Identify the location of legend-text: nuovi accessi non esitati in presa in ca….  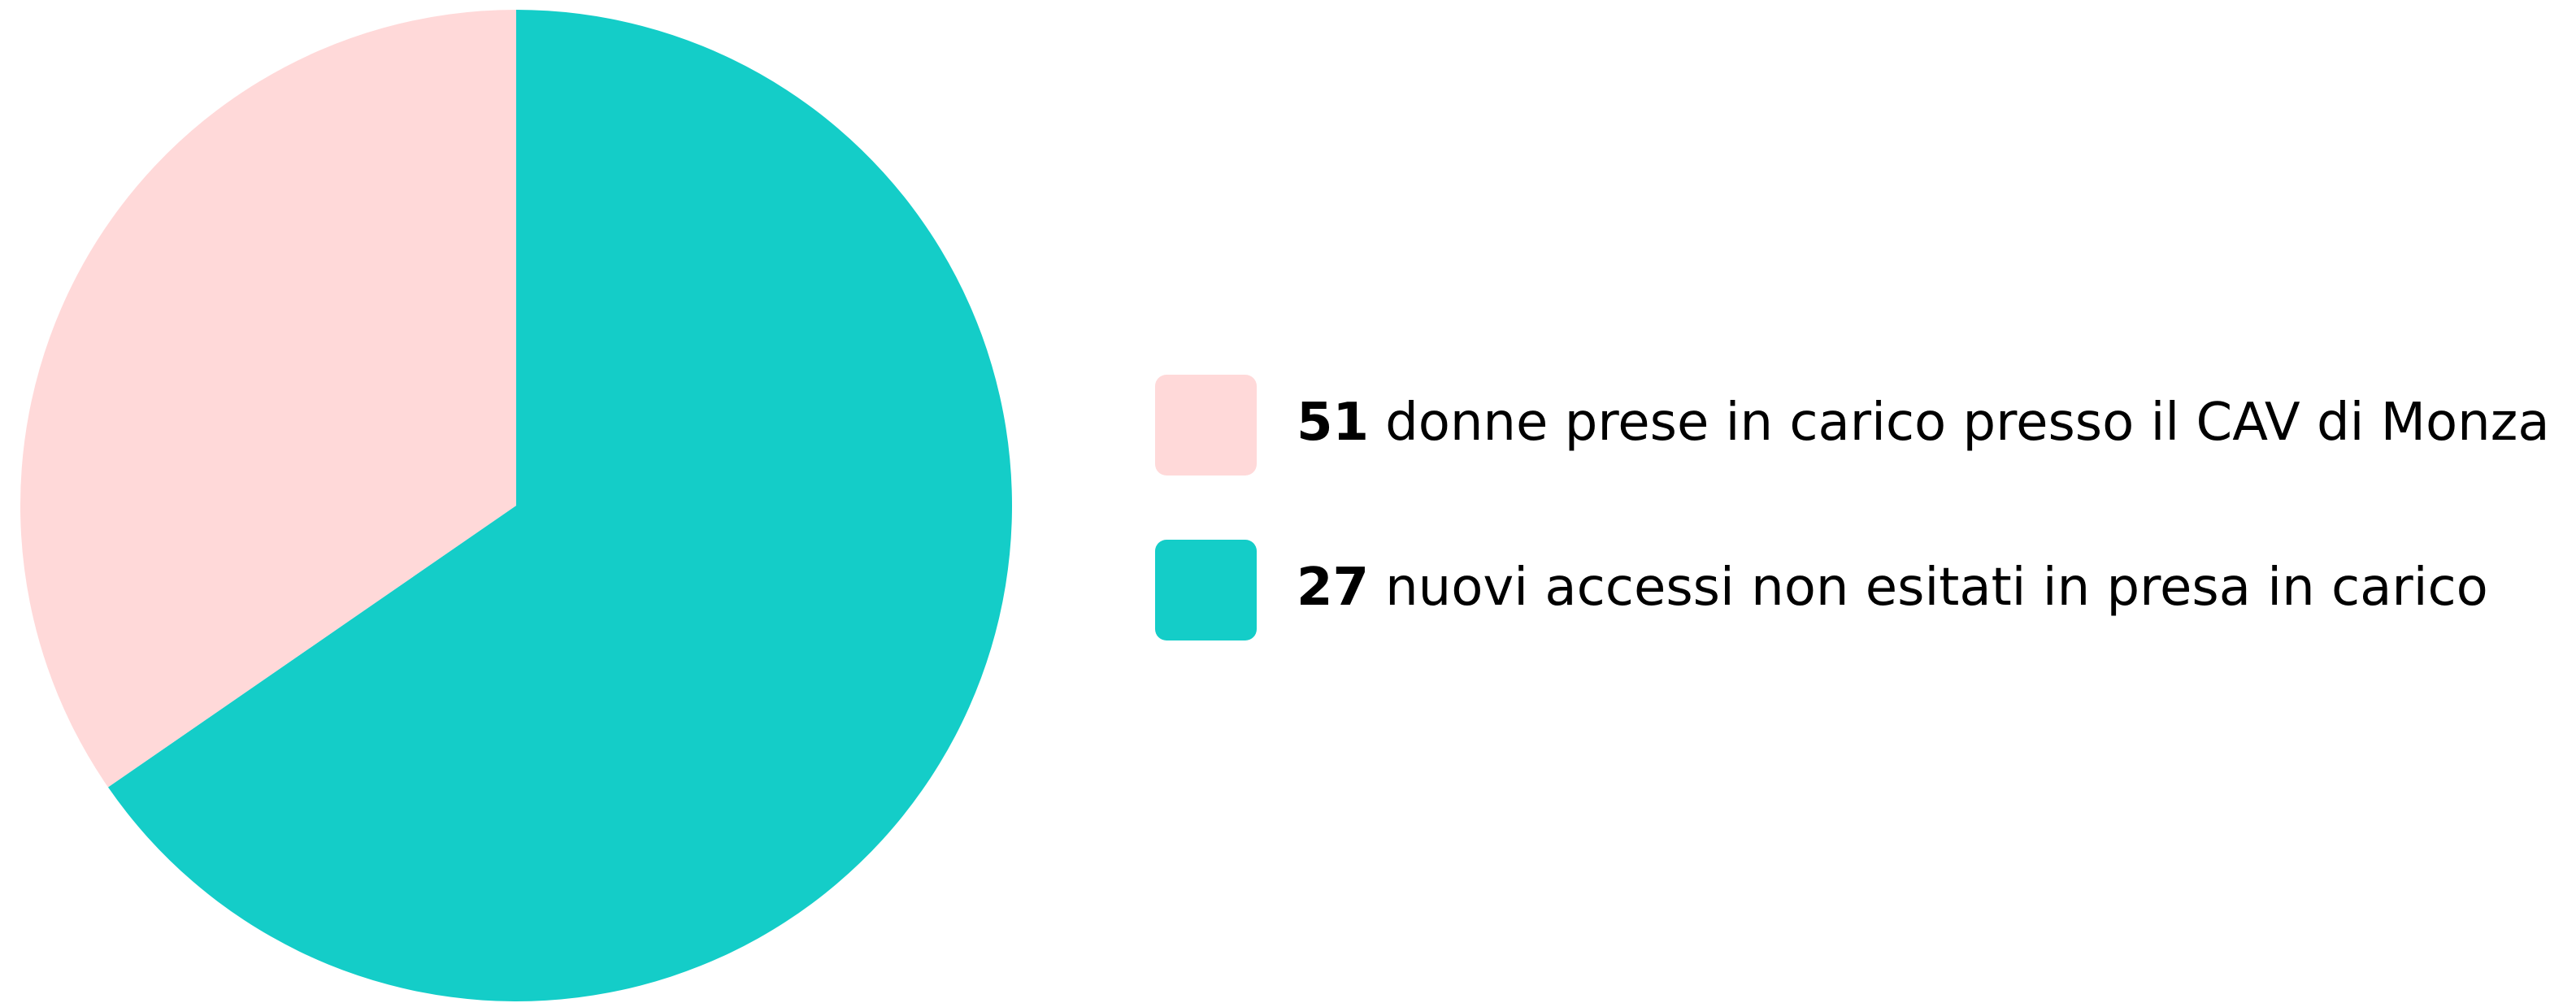
(1936, 588).